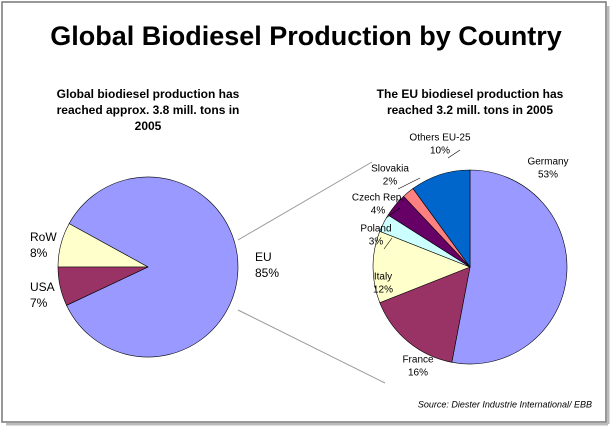 The height and width of the screenshot is (427, 613). I want to click on value-label: 10%, so click(440, 151).